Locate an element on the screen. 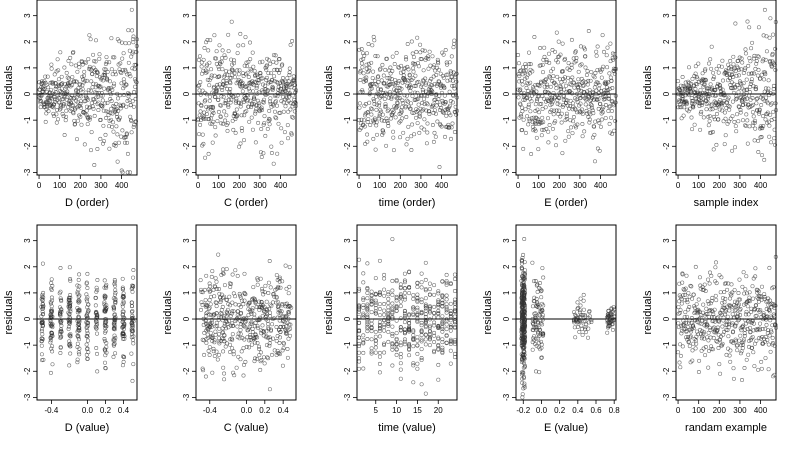  x-axis-label: E (value) is located at coordinates (566, 428).